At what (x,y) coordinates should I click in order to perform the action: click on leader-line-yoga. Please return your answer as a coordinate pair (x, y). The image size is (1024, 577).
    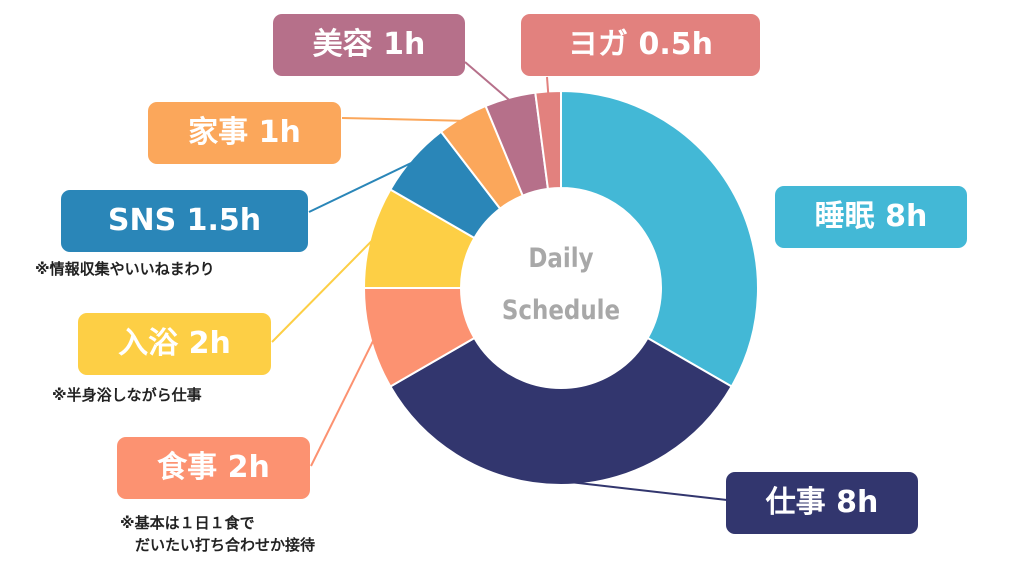
    Looking at the image, I should click on (548, 86).